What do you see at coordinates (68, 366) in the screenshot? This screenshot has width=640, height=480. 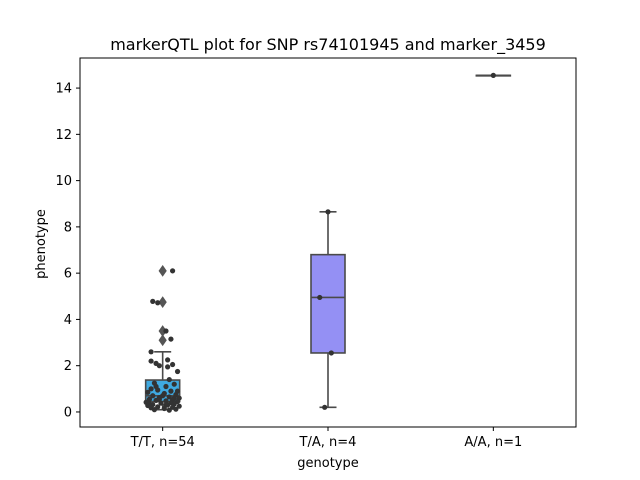 I see `y-tick-label: 2` at bounding box center [68, 366].